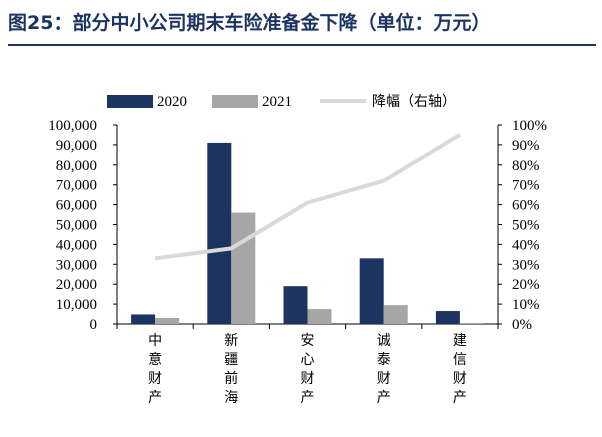 This screenshot has height=437, width=602. What do you see at coordinates (76, 305) in the screenshot?
I see `left-axis-tick-label: 10,000` at bounding box center [76, 305].